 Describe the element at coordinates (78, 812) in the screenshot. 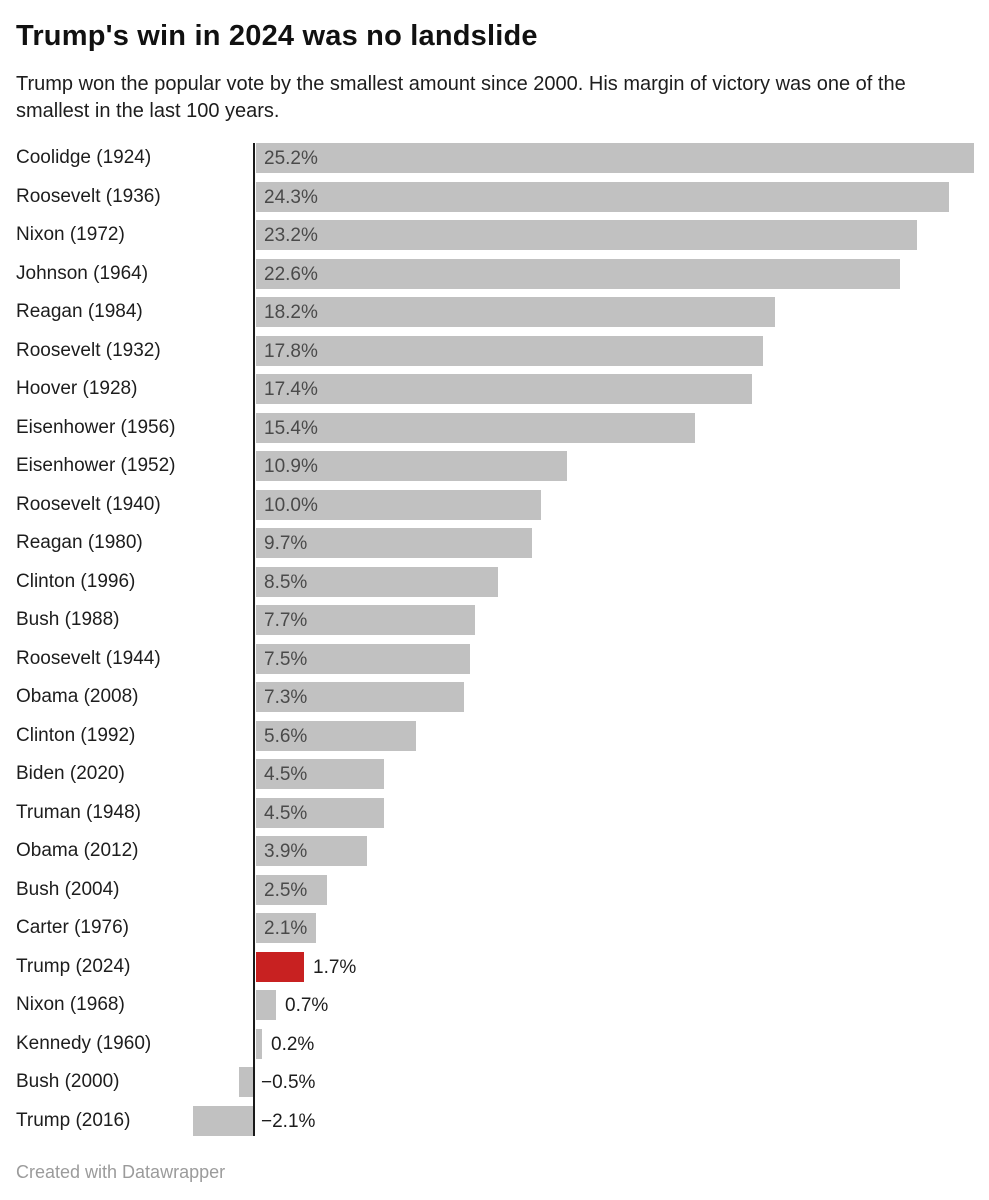

I see `category-label: Truman (1948)` at that location.